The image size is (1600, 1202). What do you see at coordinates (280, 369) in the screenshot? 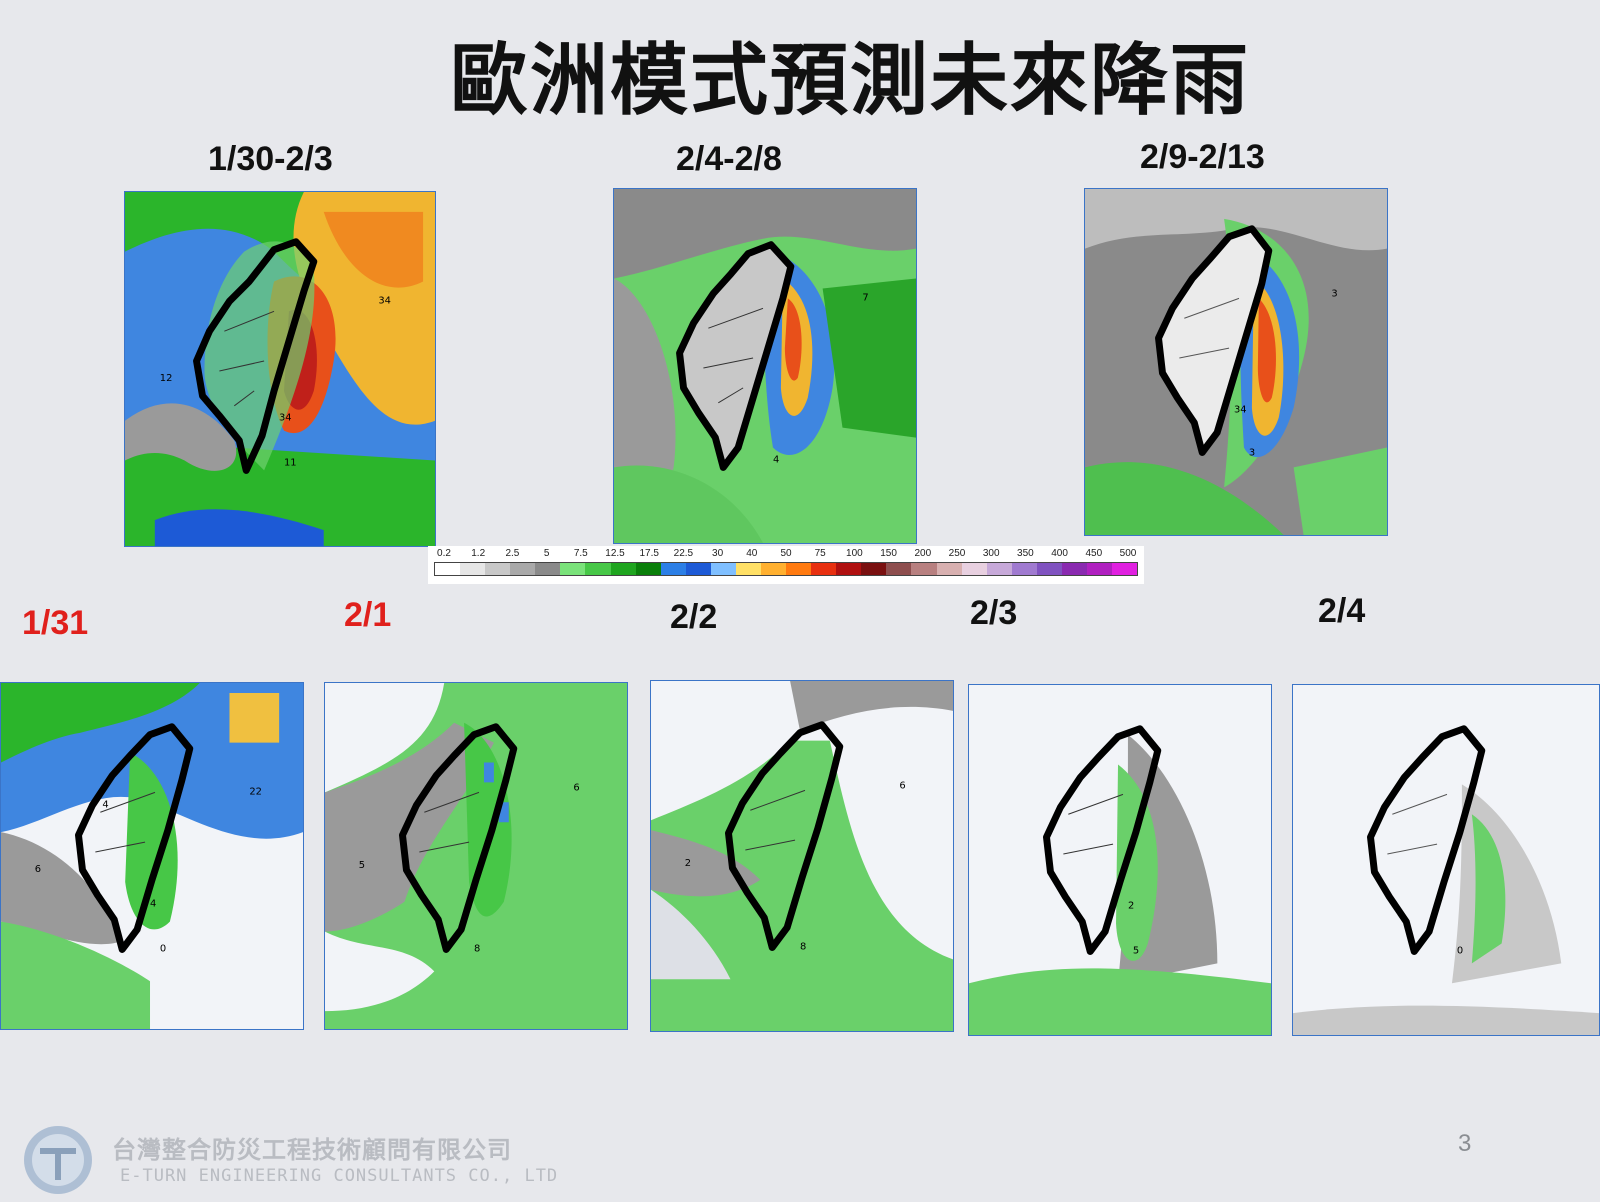
I see `rainfall-map-1: 34 34 12 11` at bounding box center [280, 369].